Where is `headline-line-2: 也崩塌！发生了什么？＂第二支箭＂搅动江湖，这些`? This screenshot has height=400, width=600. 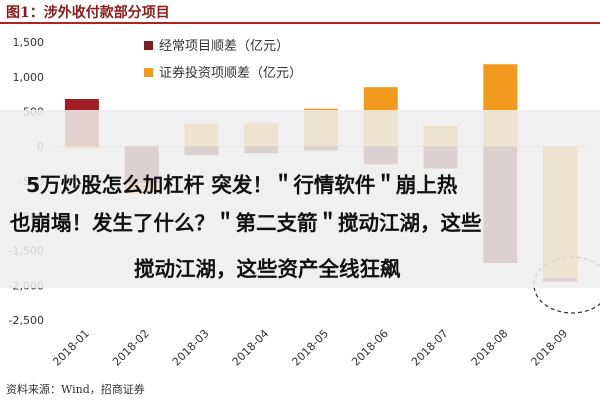 headline-line-2: 也崩塌！发生了什么？＂第二支箭＂搅动江湖，这些 is located at coordinates (246, 223).